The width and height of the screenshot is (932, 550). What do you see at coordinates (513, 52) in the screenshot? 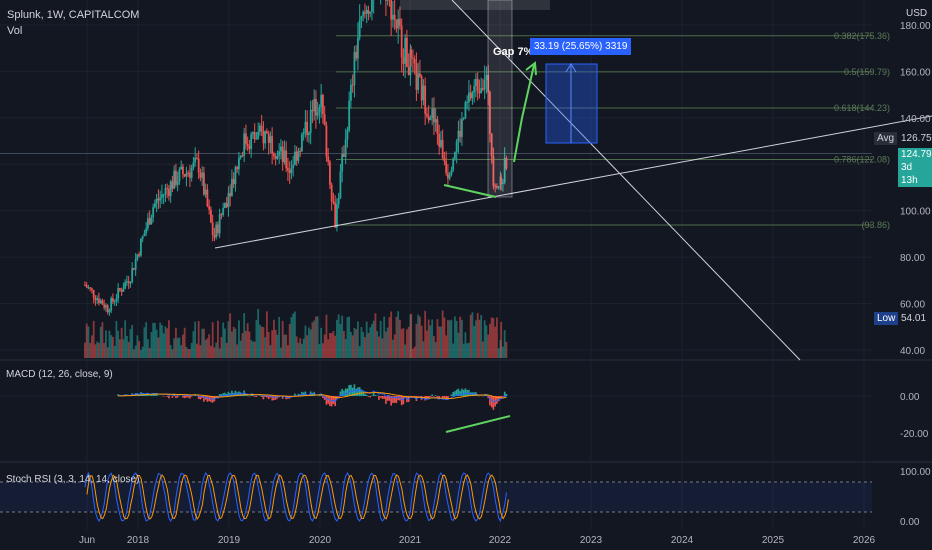
I see `gap-annotation: Gap 7%` at bounding box center [513, 52].